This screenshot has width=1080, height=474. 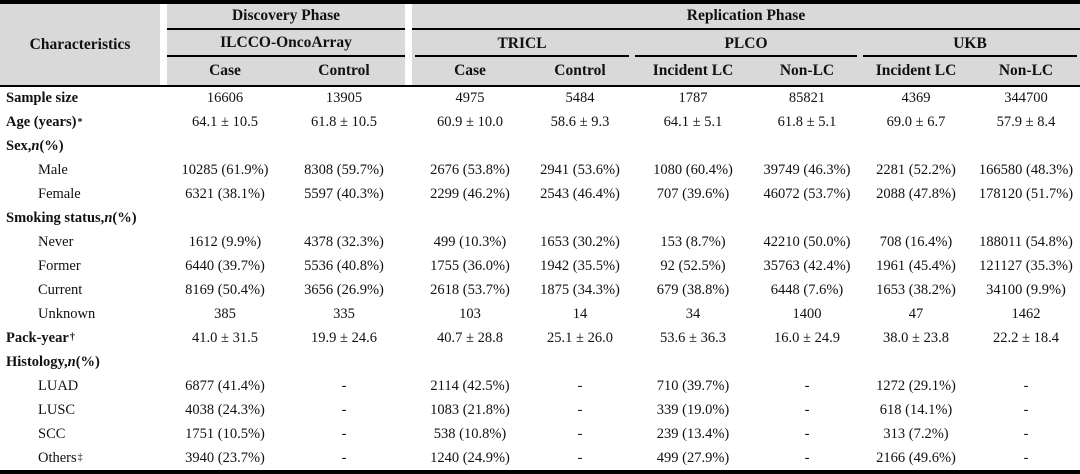 What do you see at coordinates (916, 71) in the screenshot?
I see `column-header-incident-lc-ukb: Incident LC` at bounding box center [916, 71].